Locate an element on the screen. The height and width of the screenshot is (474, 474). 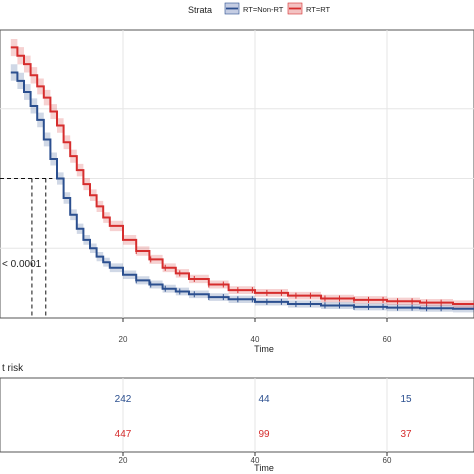
plot-x-axis-label: Time is located at coordinates (264, 349).